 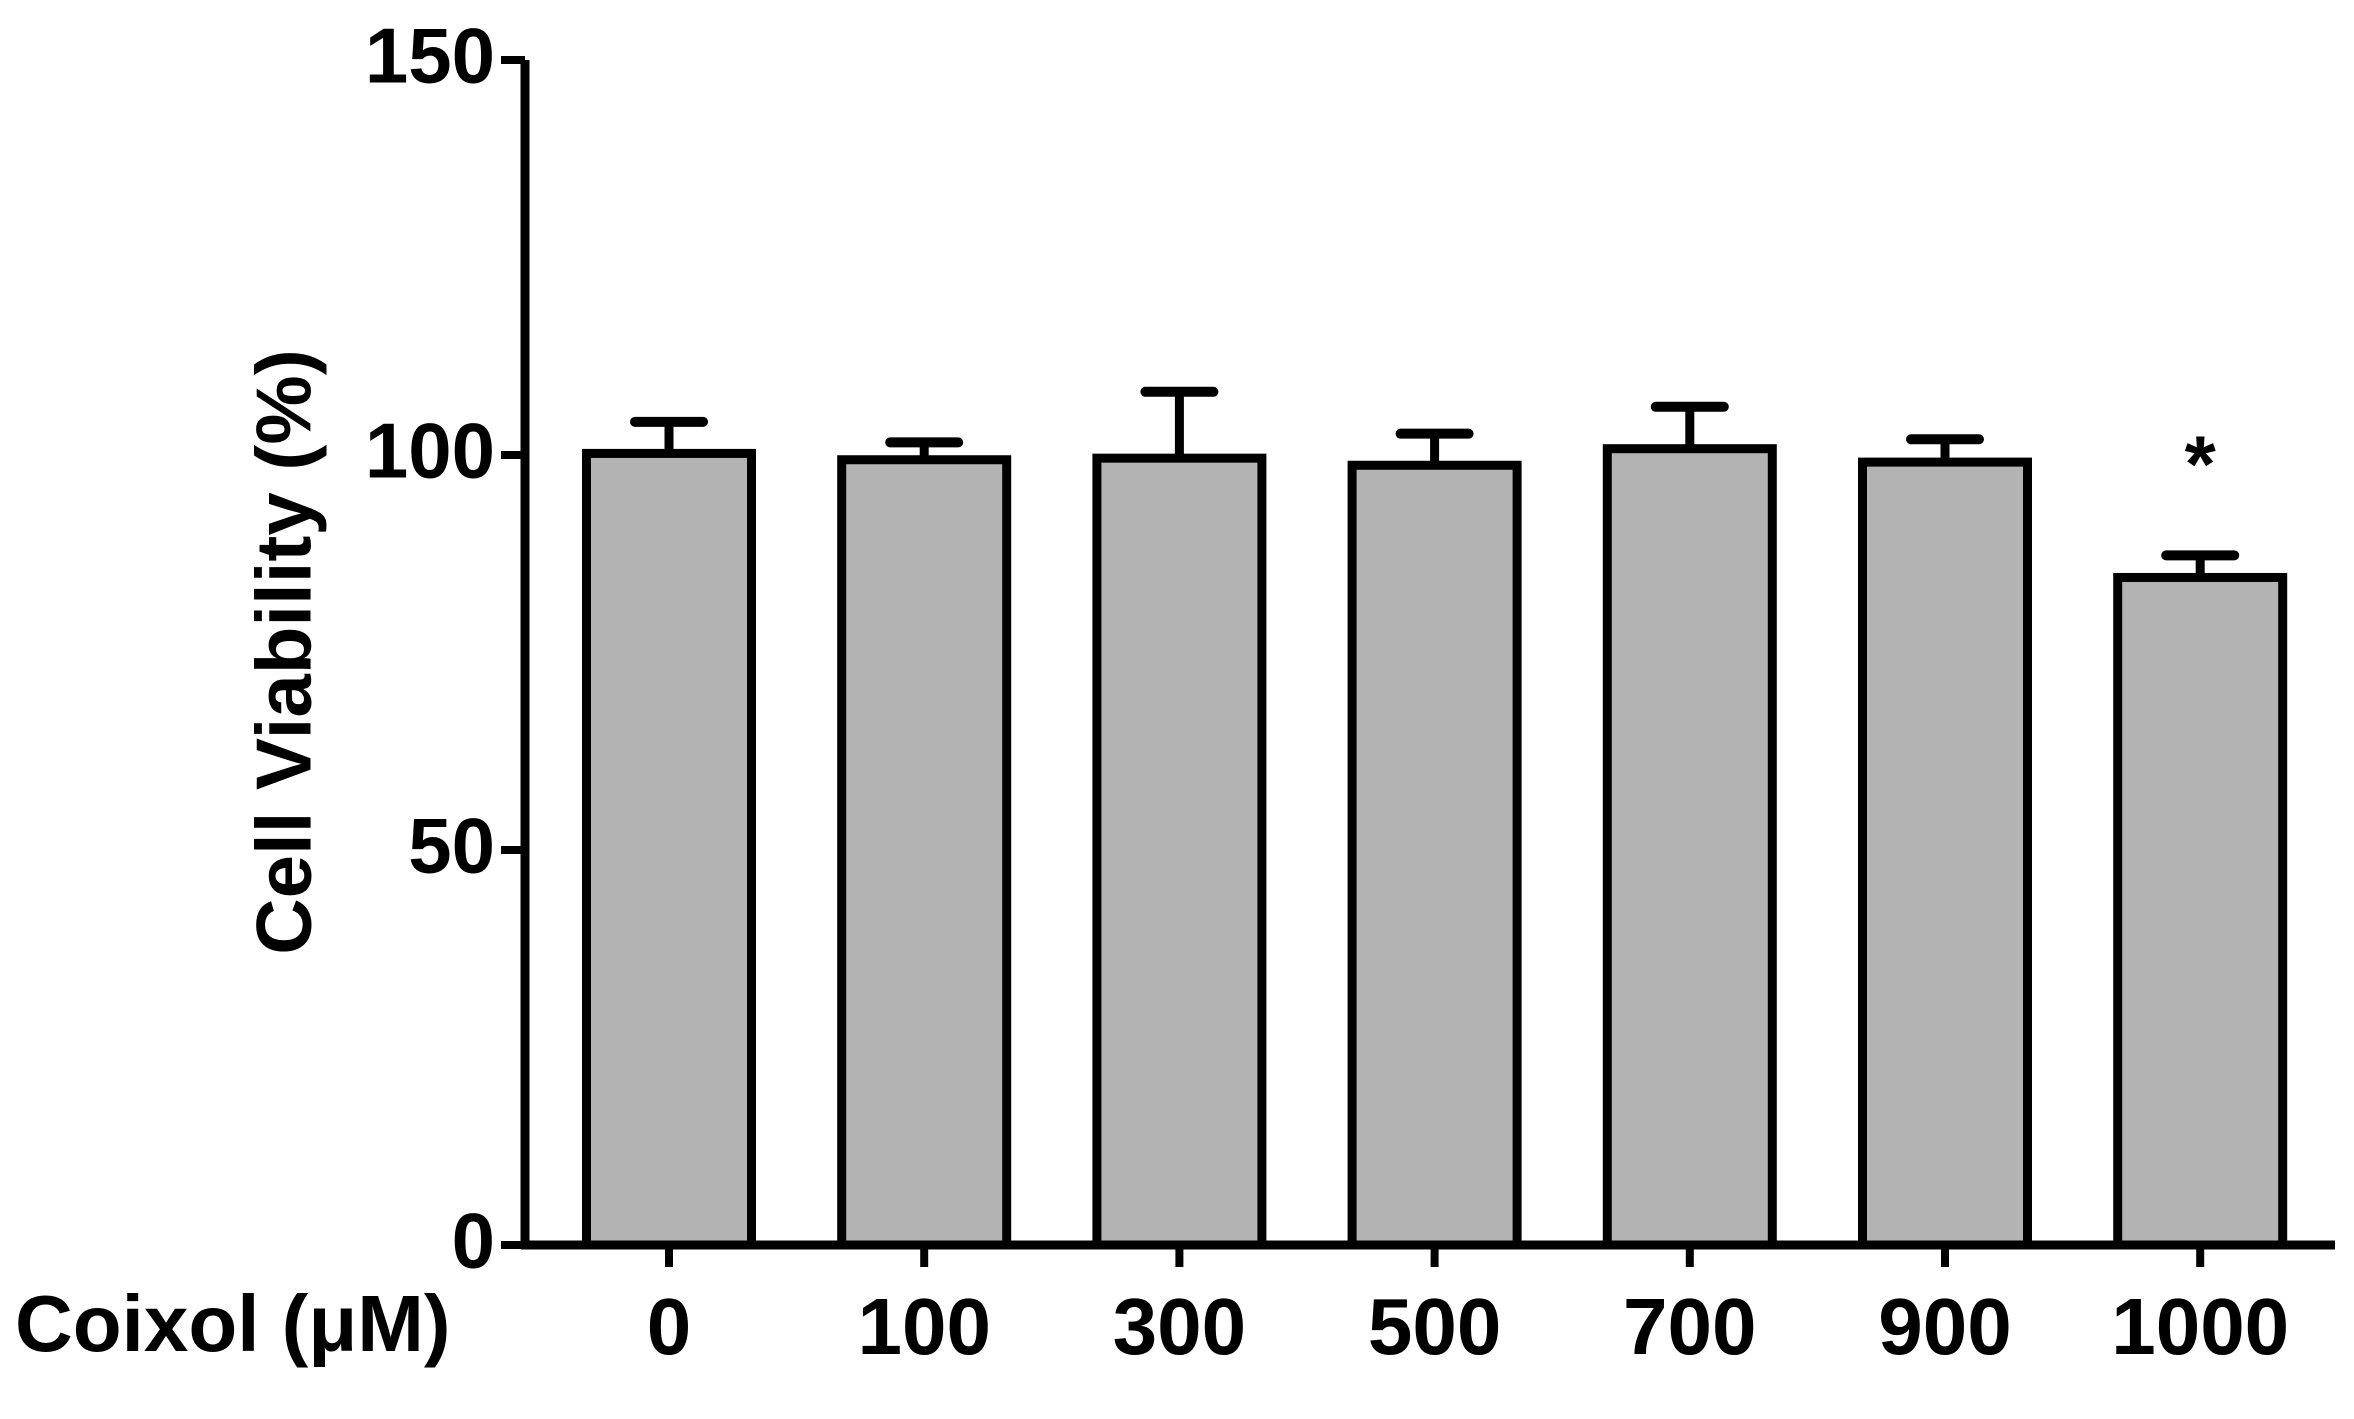 What do you see at coordinates (923, 1326) in the screenshot?
I see `x-tick-label: 100` at bounding box center [923, 1326].